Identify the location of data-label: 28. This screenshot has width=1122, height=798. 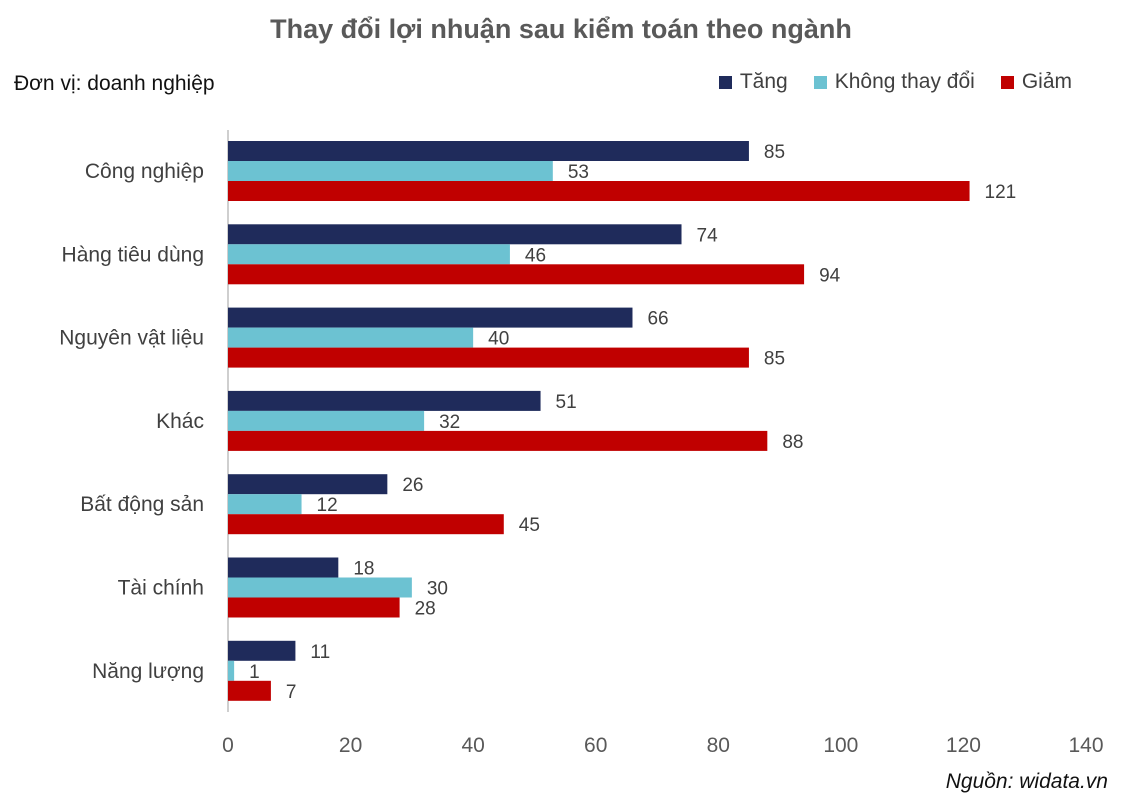
(425, 609).